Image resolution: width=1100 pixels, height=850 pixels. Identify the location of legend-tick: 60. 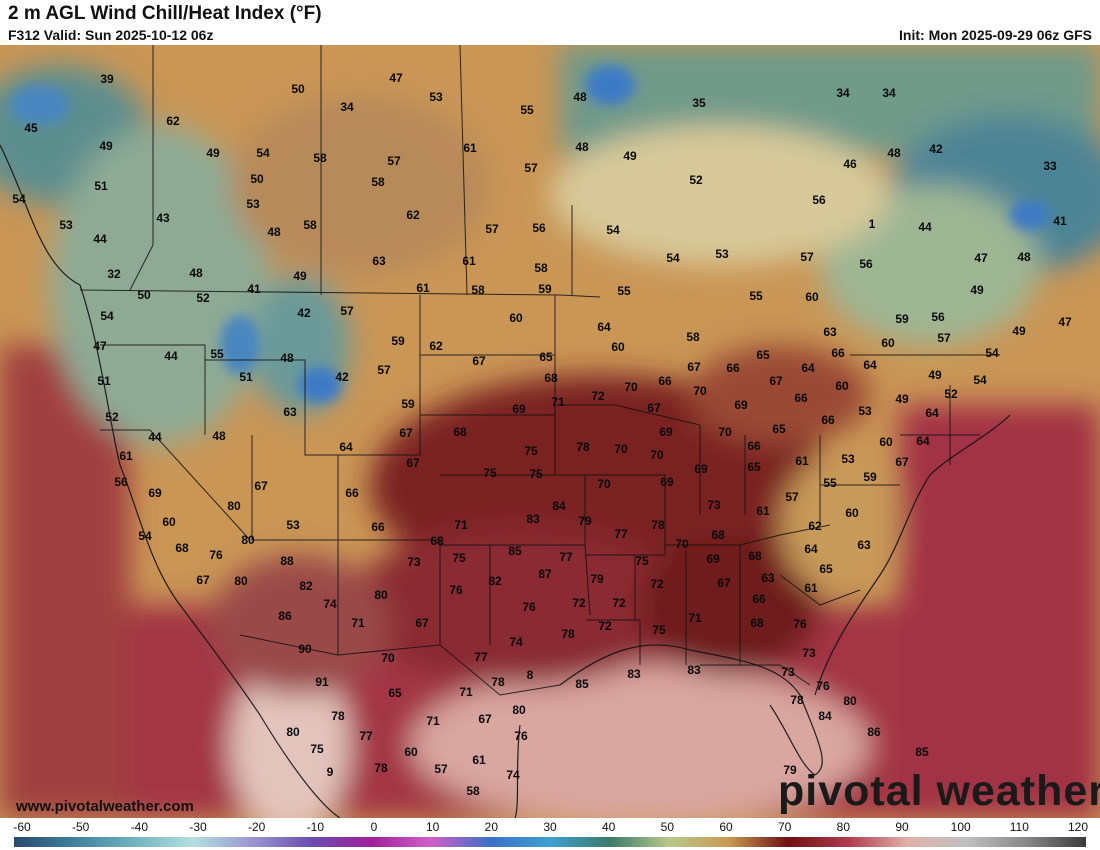
(726, 827).